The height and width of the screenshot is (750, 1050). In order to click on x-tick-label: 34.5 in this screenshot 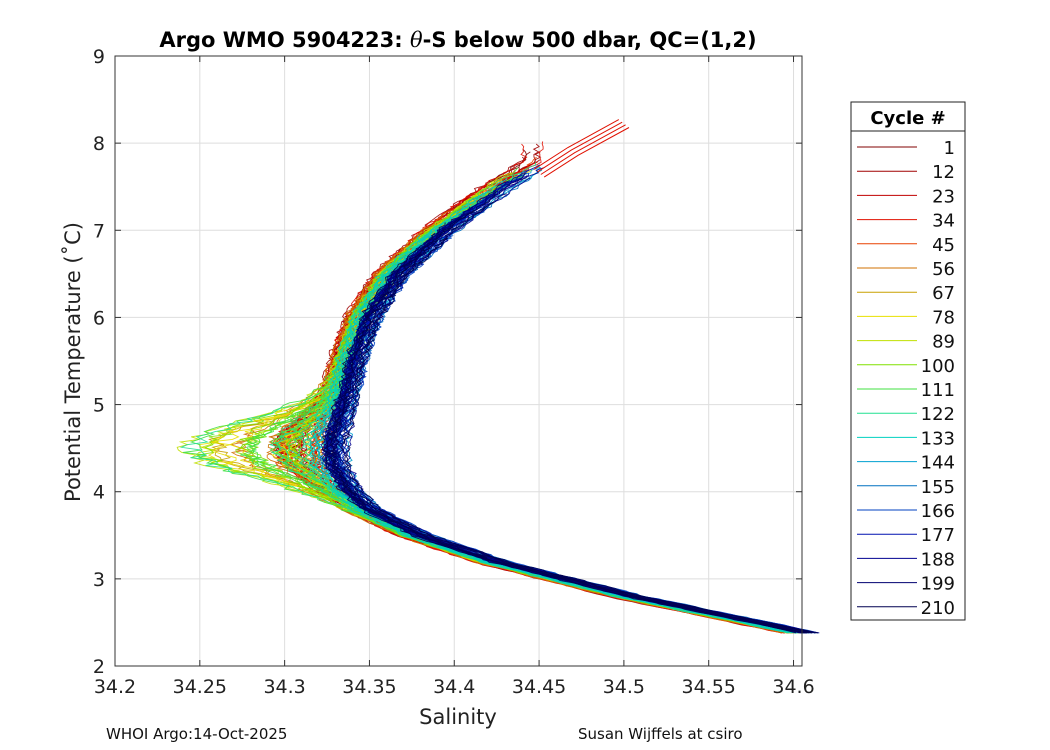, I will do `click(624, 687)`.